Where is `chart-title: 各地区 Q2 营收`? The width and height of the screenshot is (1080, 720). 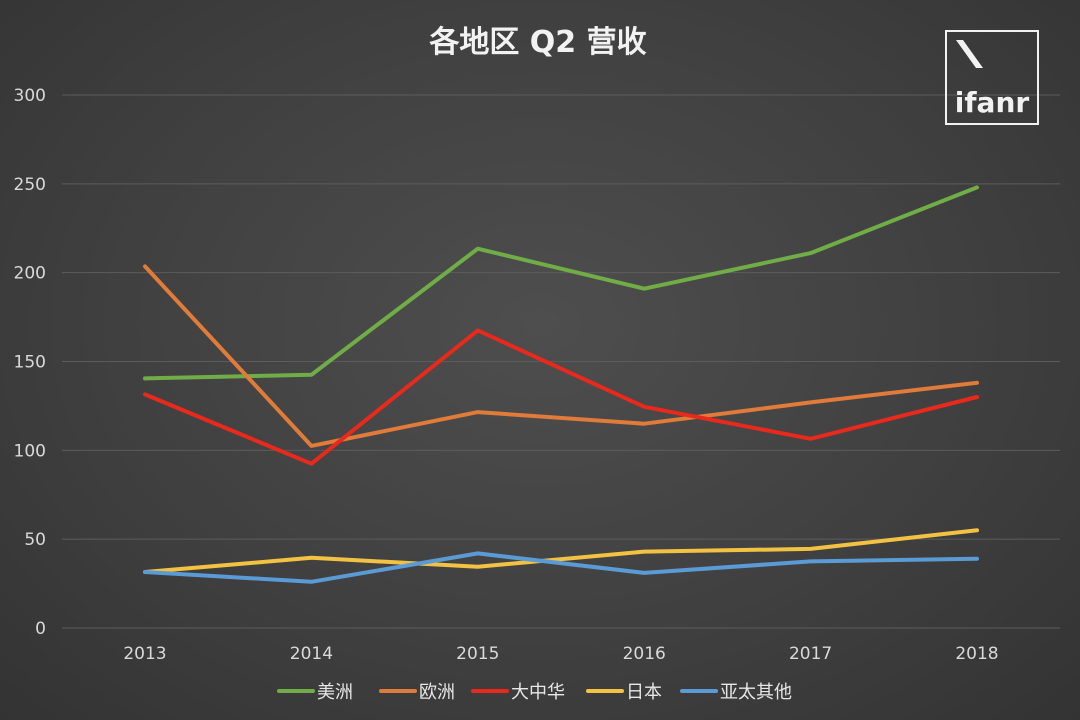
chart-title: 各地区 Q2 营收 is located at coordinates (537, 42).